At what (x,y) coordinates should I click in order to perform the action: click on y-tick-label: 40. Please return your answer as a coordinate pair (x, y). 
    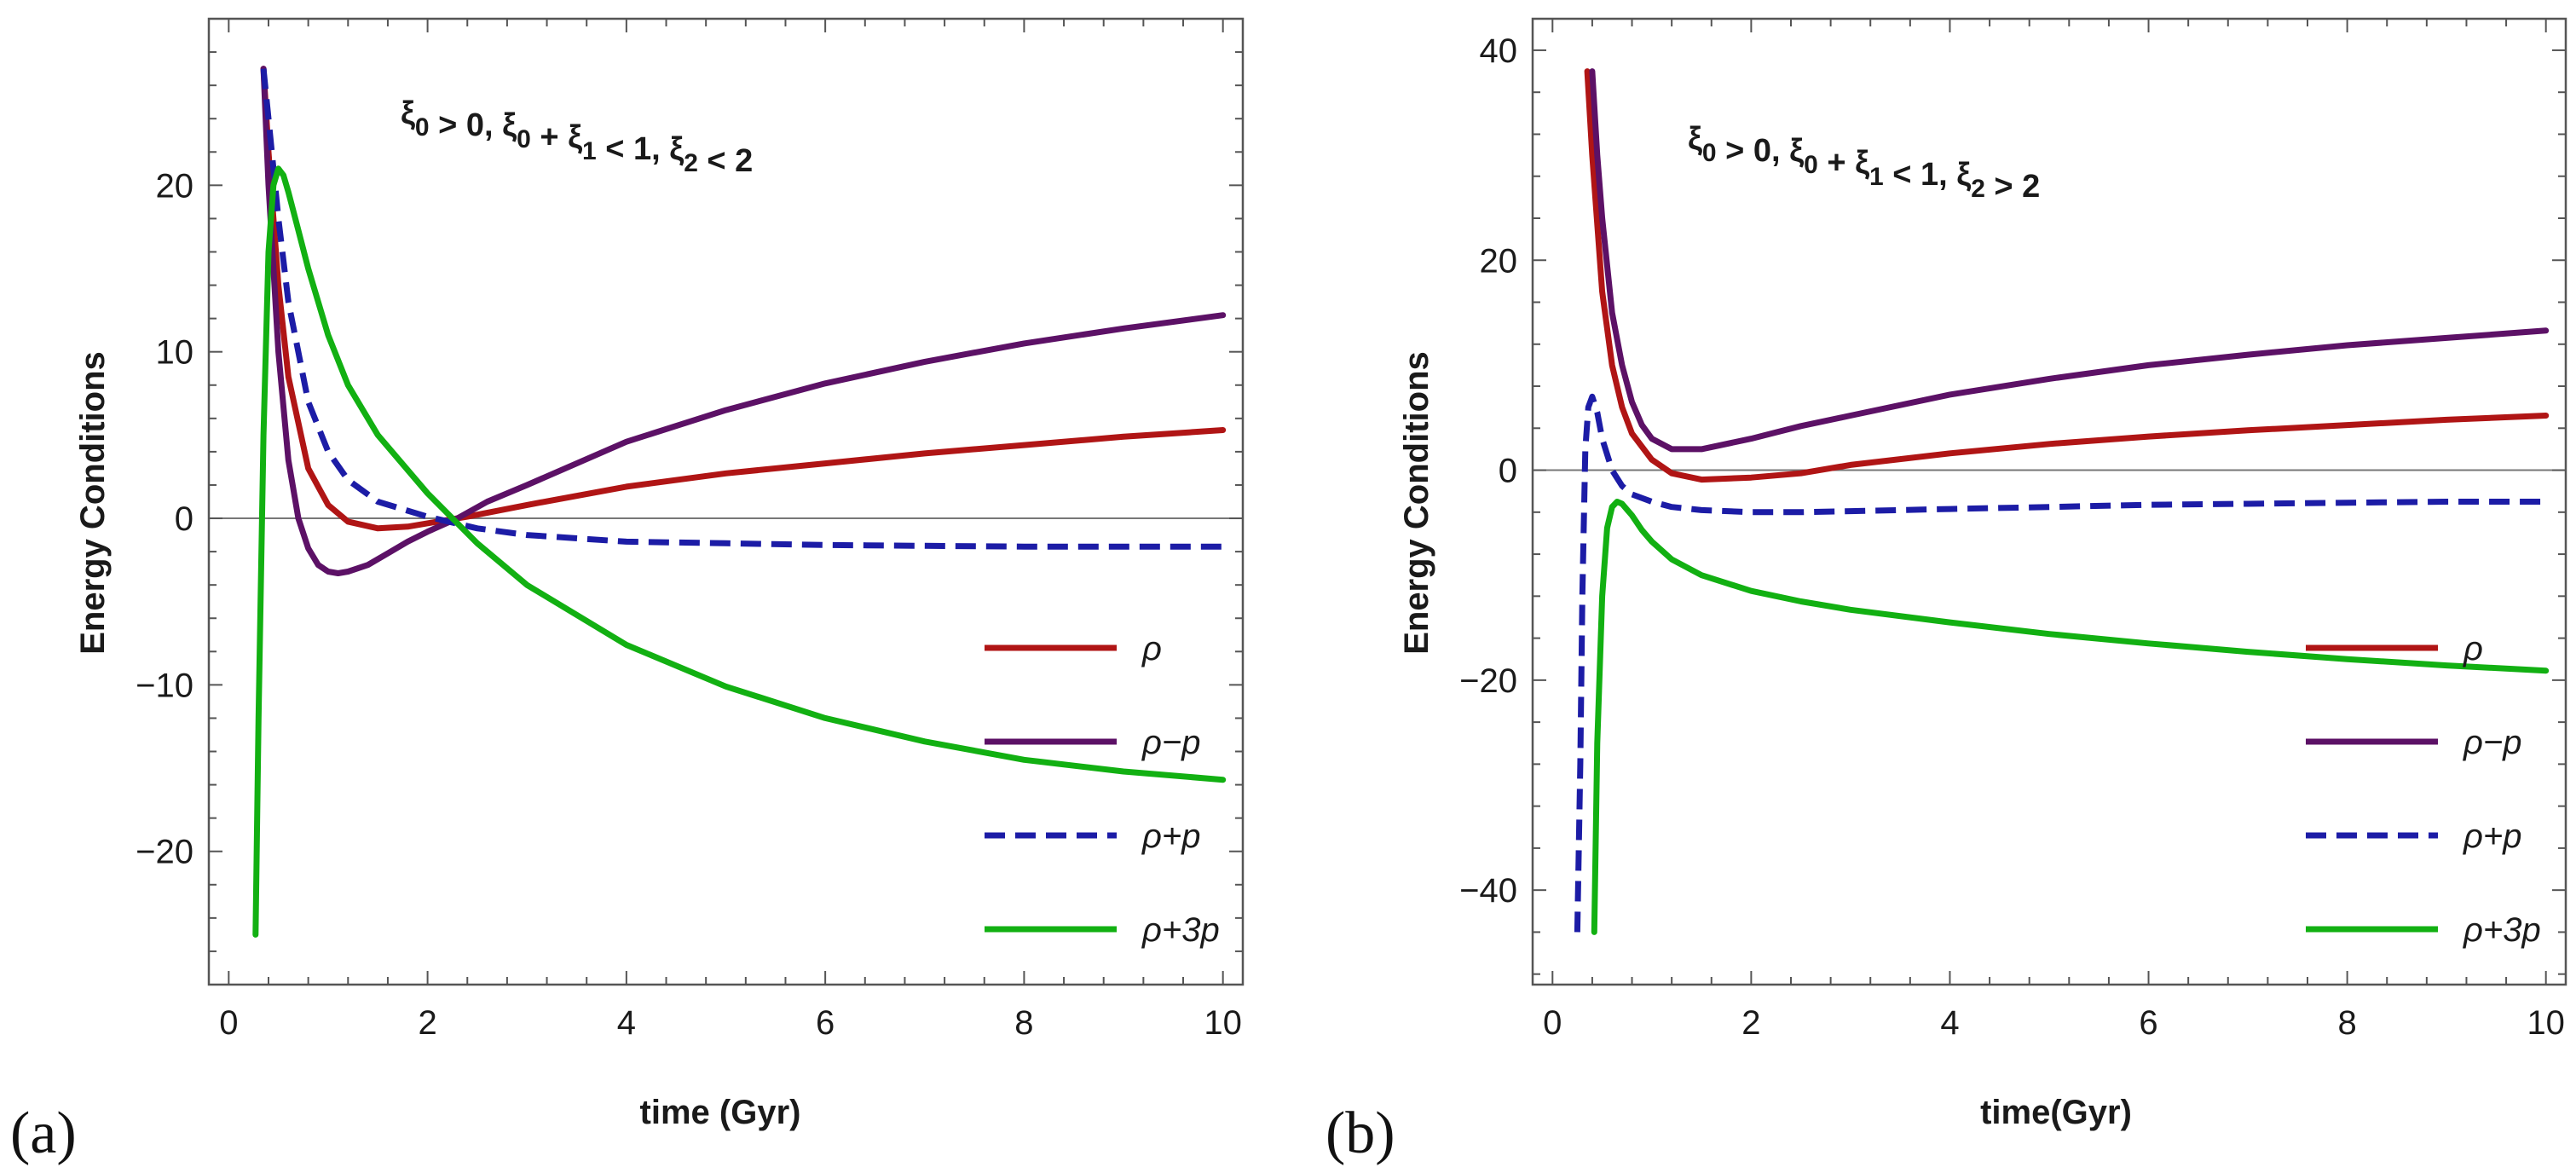
    Looking at the image, I should click on (1499, 51).